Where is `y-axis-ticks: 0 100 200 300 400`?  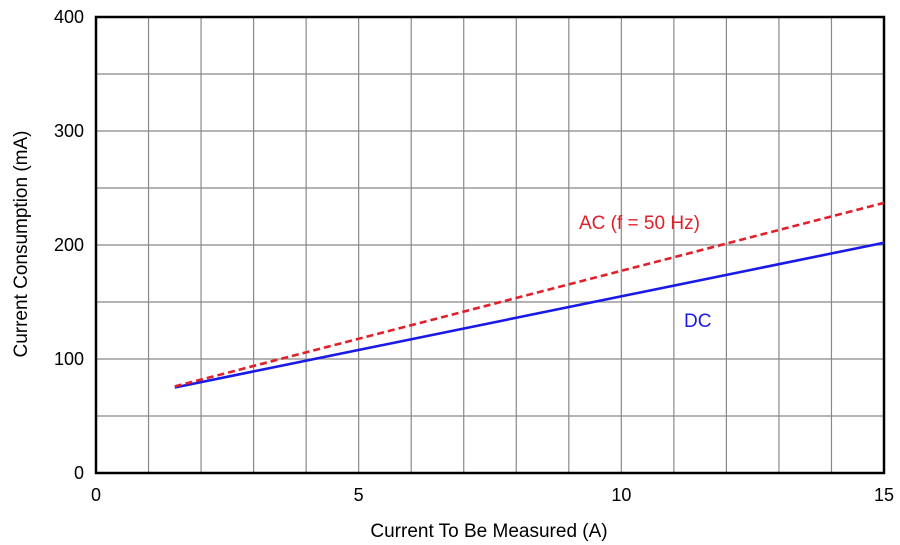
y-axis-ticks: 0 100 200 300 400 is located at coordinates (69, 245).